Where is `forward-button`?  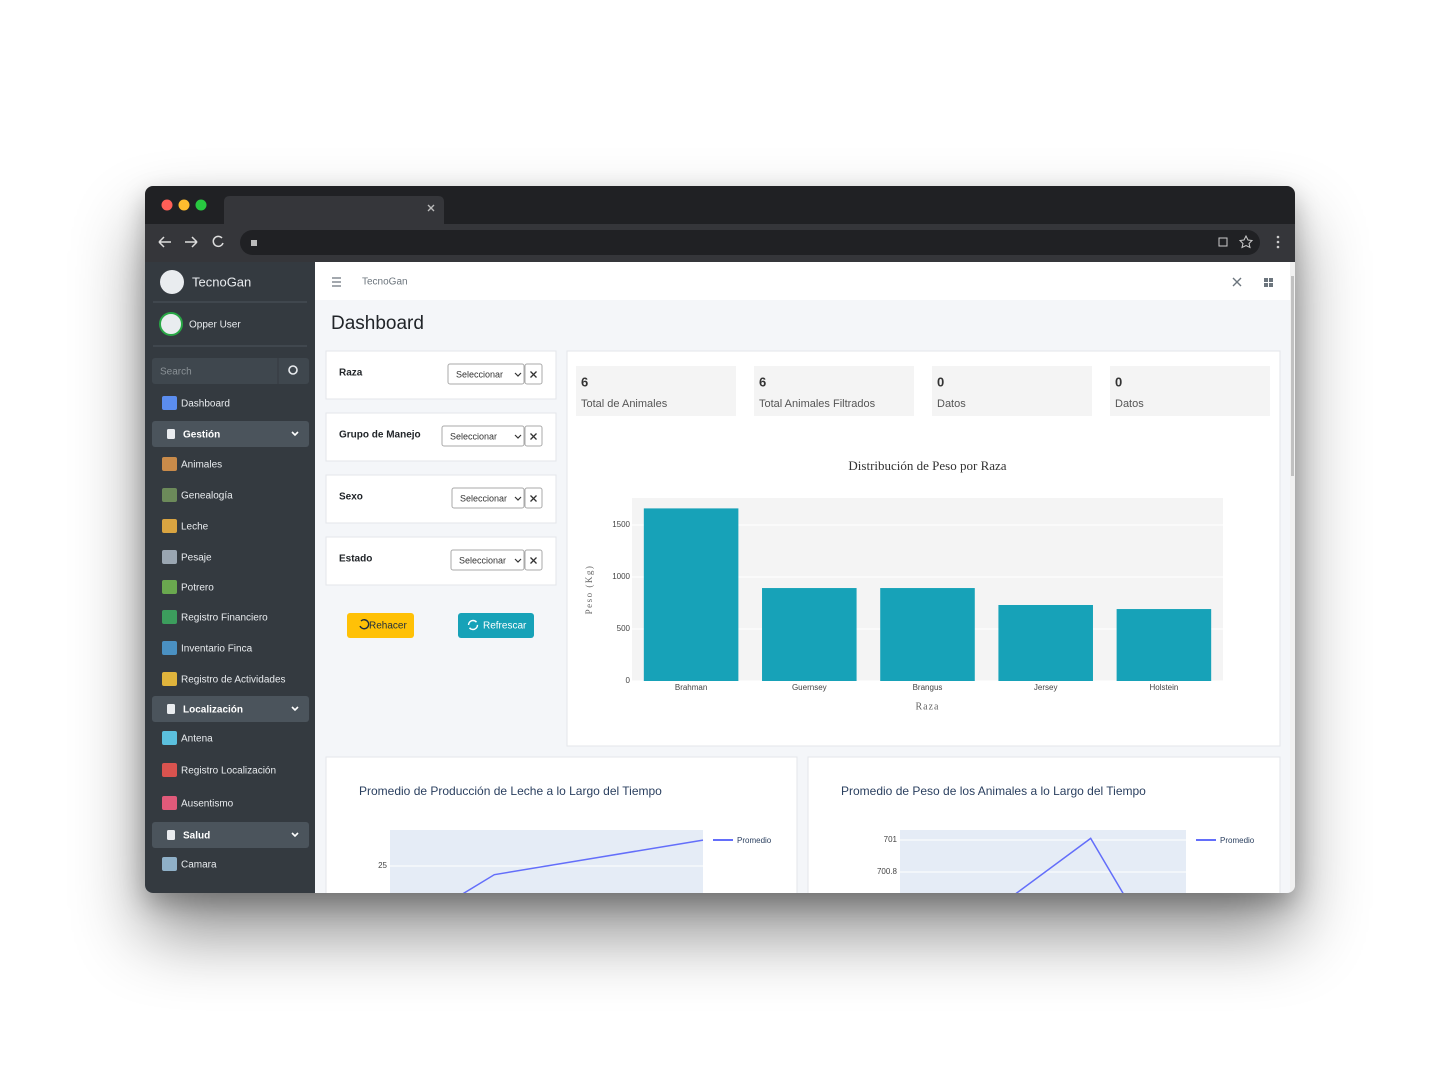 forward-button is located at coordinates (191, 242).